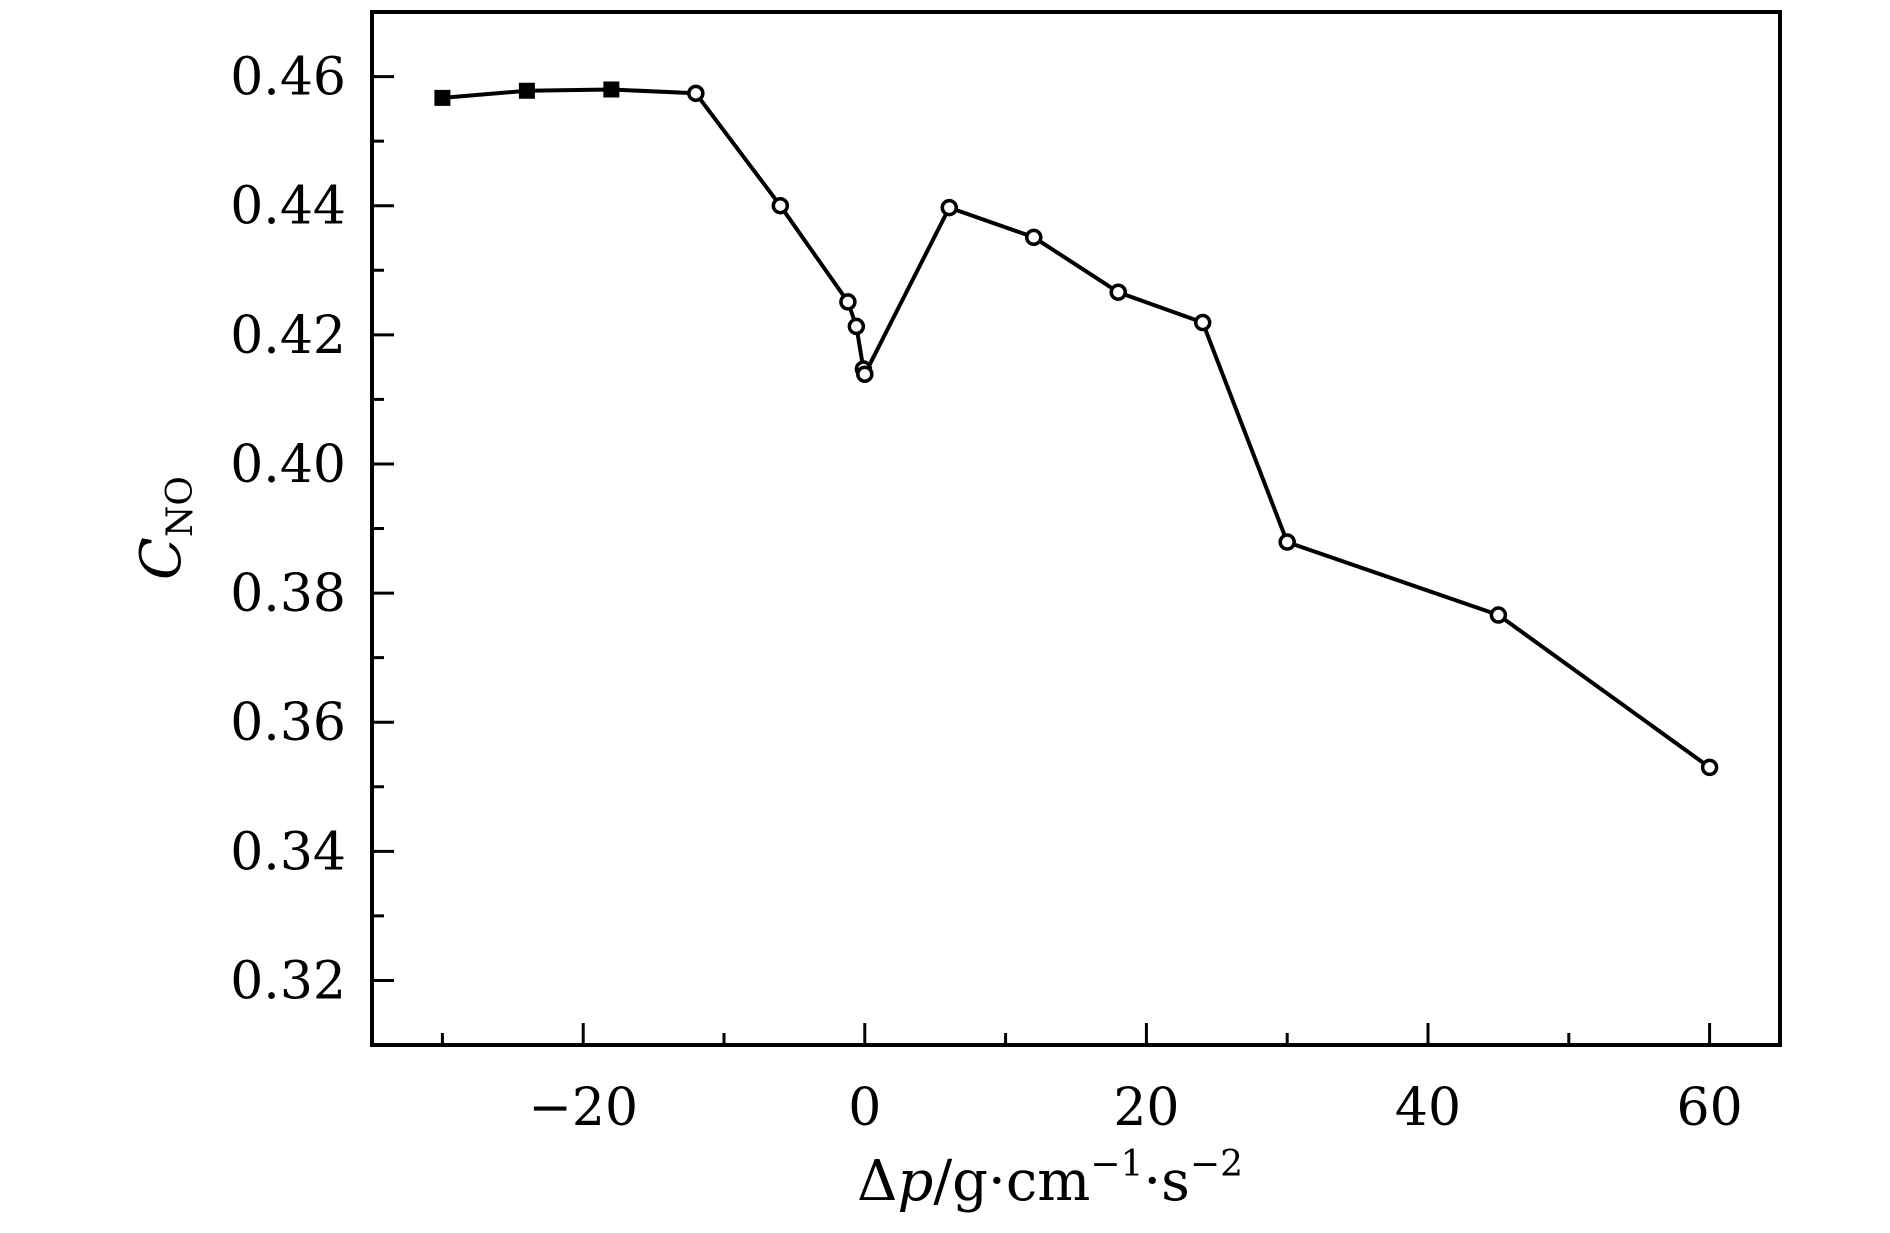 The image size is (1890, 1233). Describe the element at coordinates (1710, 1108) in the screenshot. I see `x-tick-label: 60` at that location.